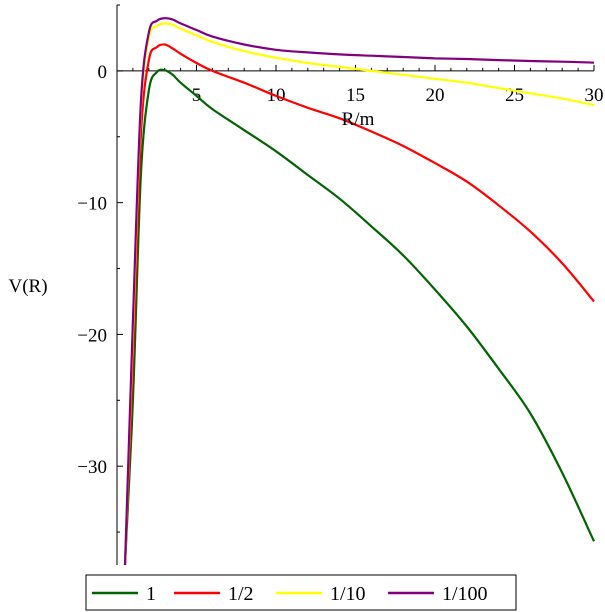 This screenshot has height=612, width=605. I want to click on y-ticks: 0 −10 −20 −30, so click(100, 268).